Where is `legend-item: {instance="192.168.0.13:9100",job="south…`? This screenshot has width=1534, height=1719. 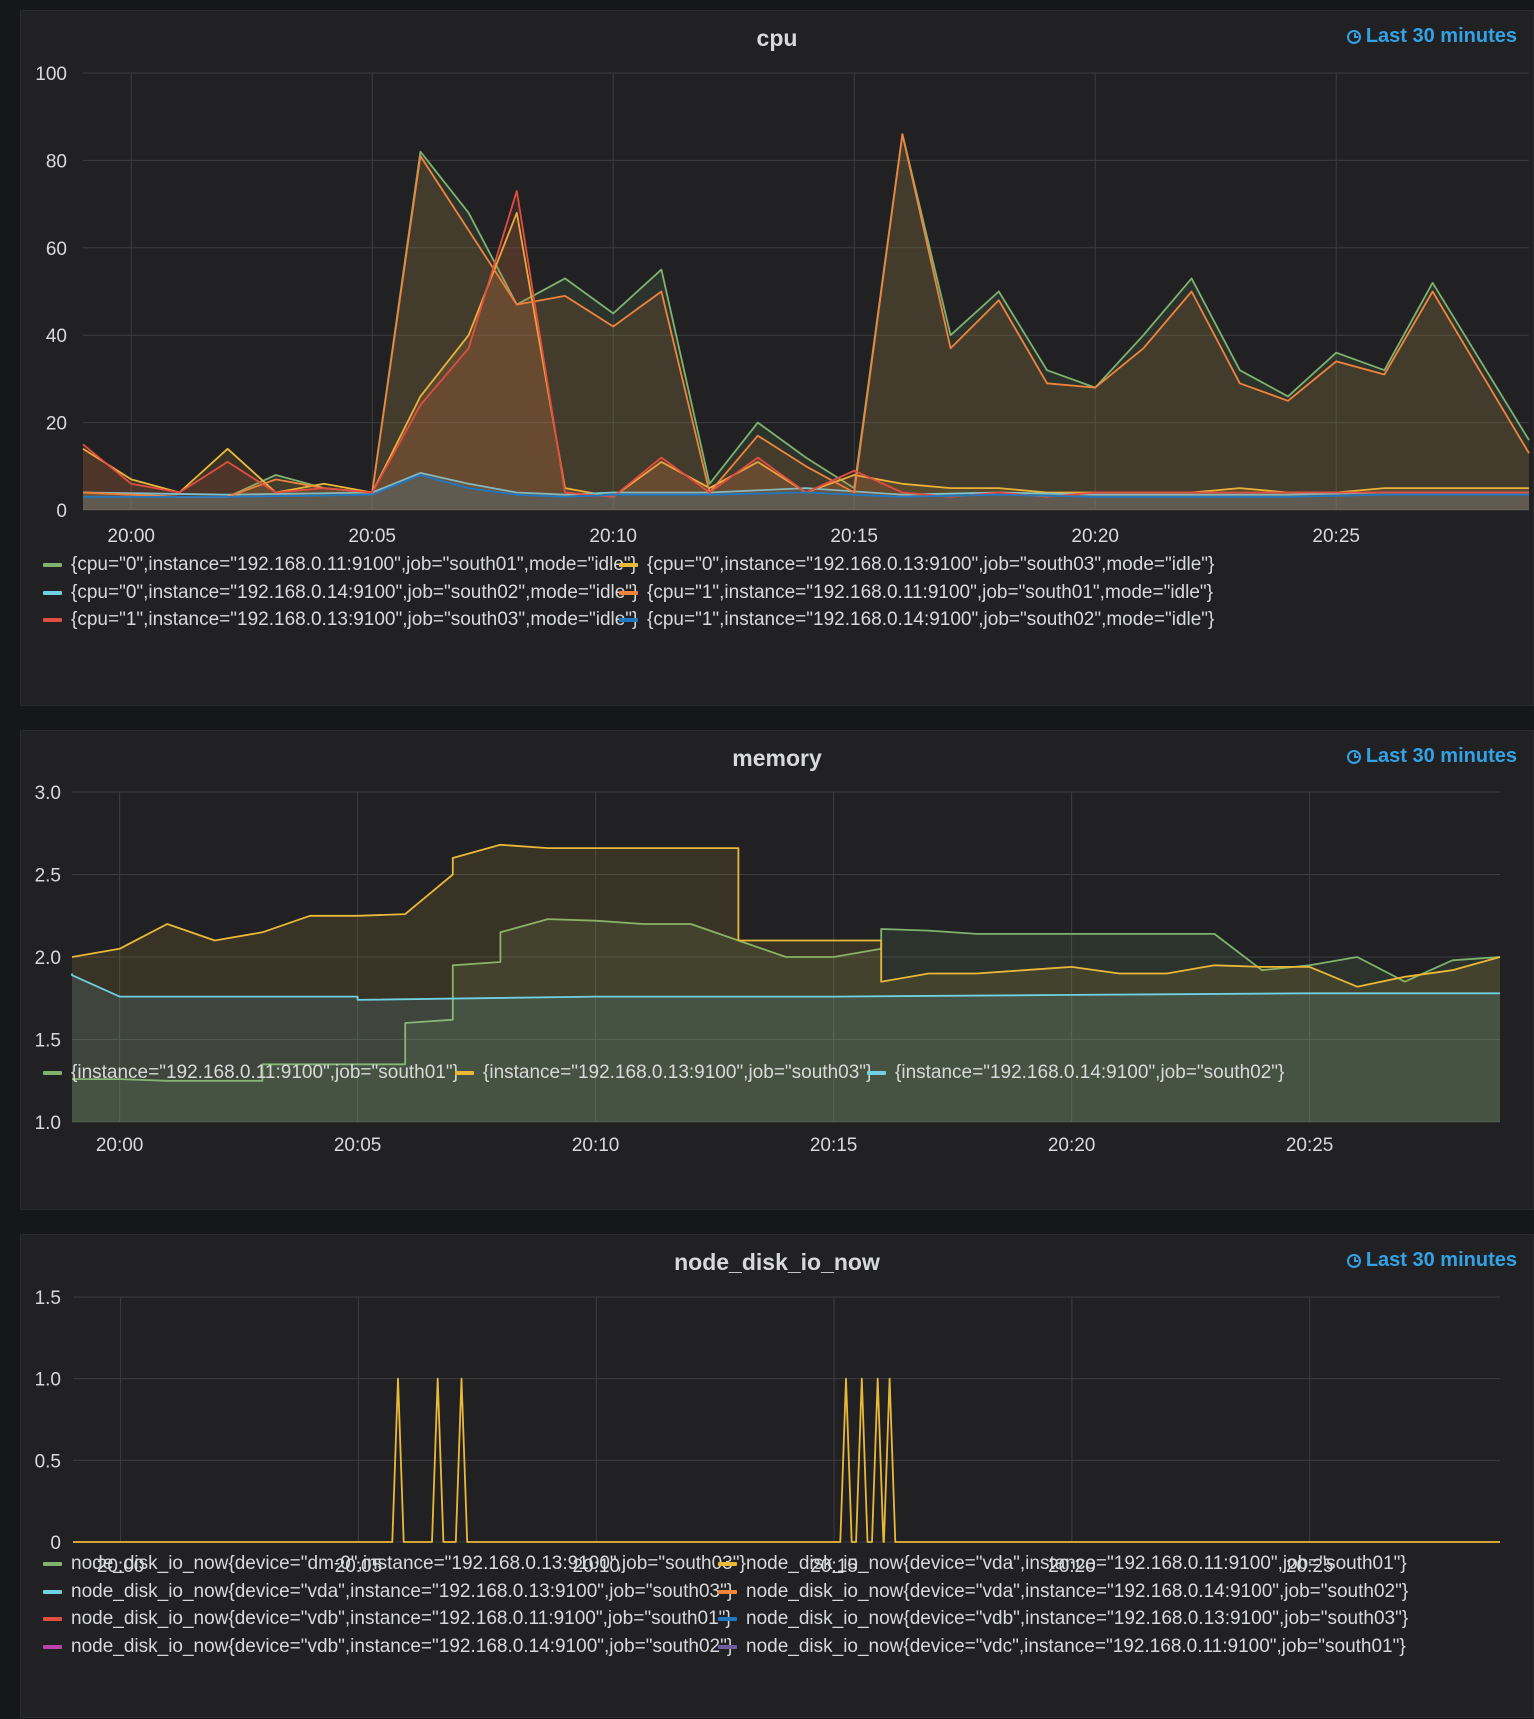 legend-item: {instance="192.168.0.13:9100",job="south… is located at coordinates (663, 1073).